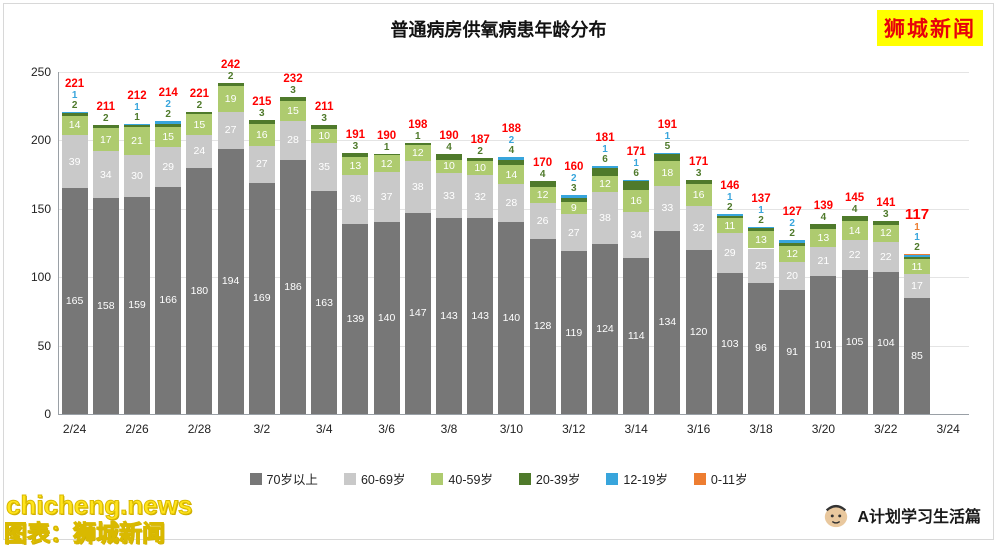 This screenshot has width=997, height=548. What do you see at coordinates (137, 429) in the screenshot?
I see `x-axis-label: 2/26` at bounding box center [137, 429].